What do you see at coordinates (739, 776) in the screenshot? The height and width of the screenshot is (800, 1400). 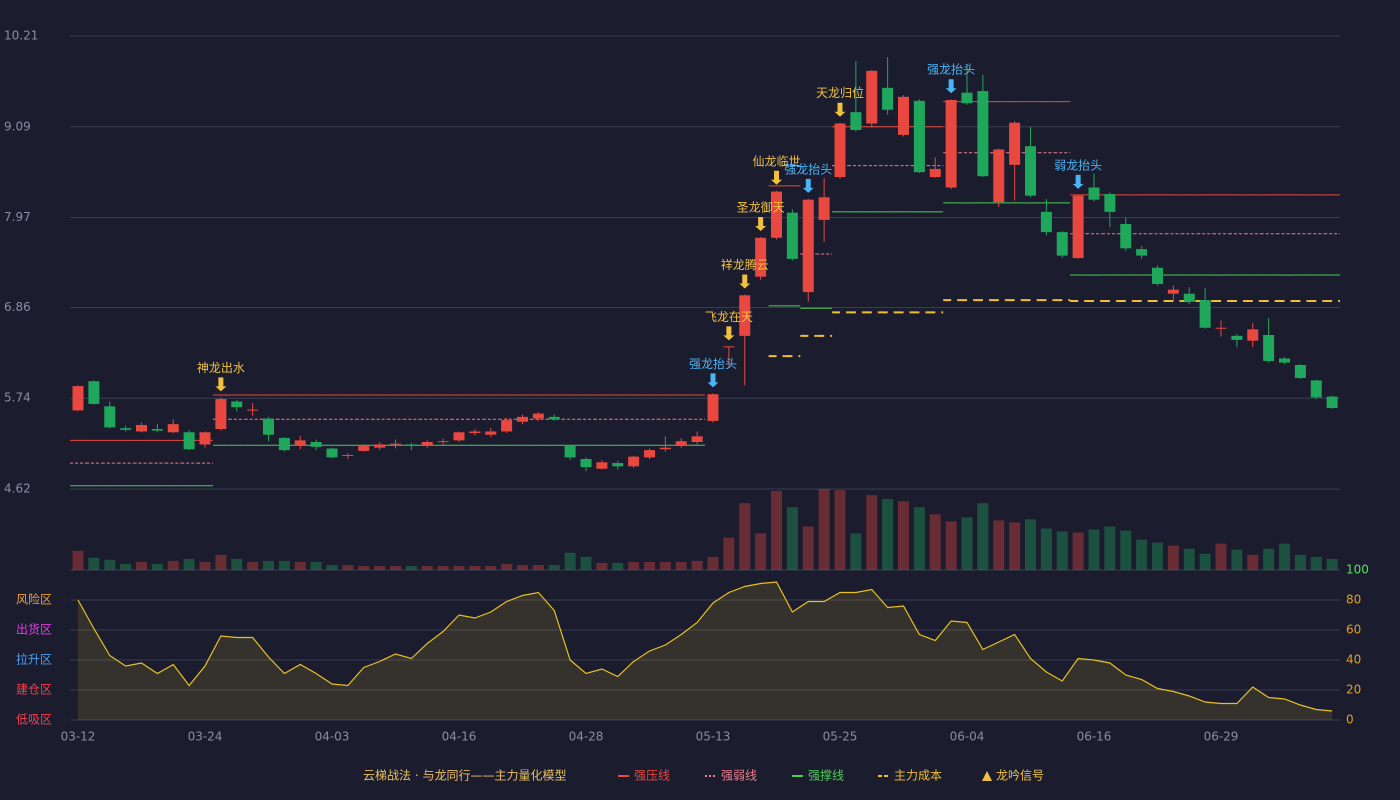 I see `legend-label: 强弱线` at bounding box center [739, 776].